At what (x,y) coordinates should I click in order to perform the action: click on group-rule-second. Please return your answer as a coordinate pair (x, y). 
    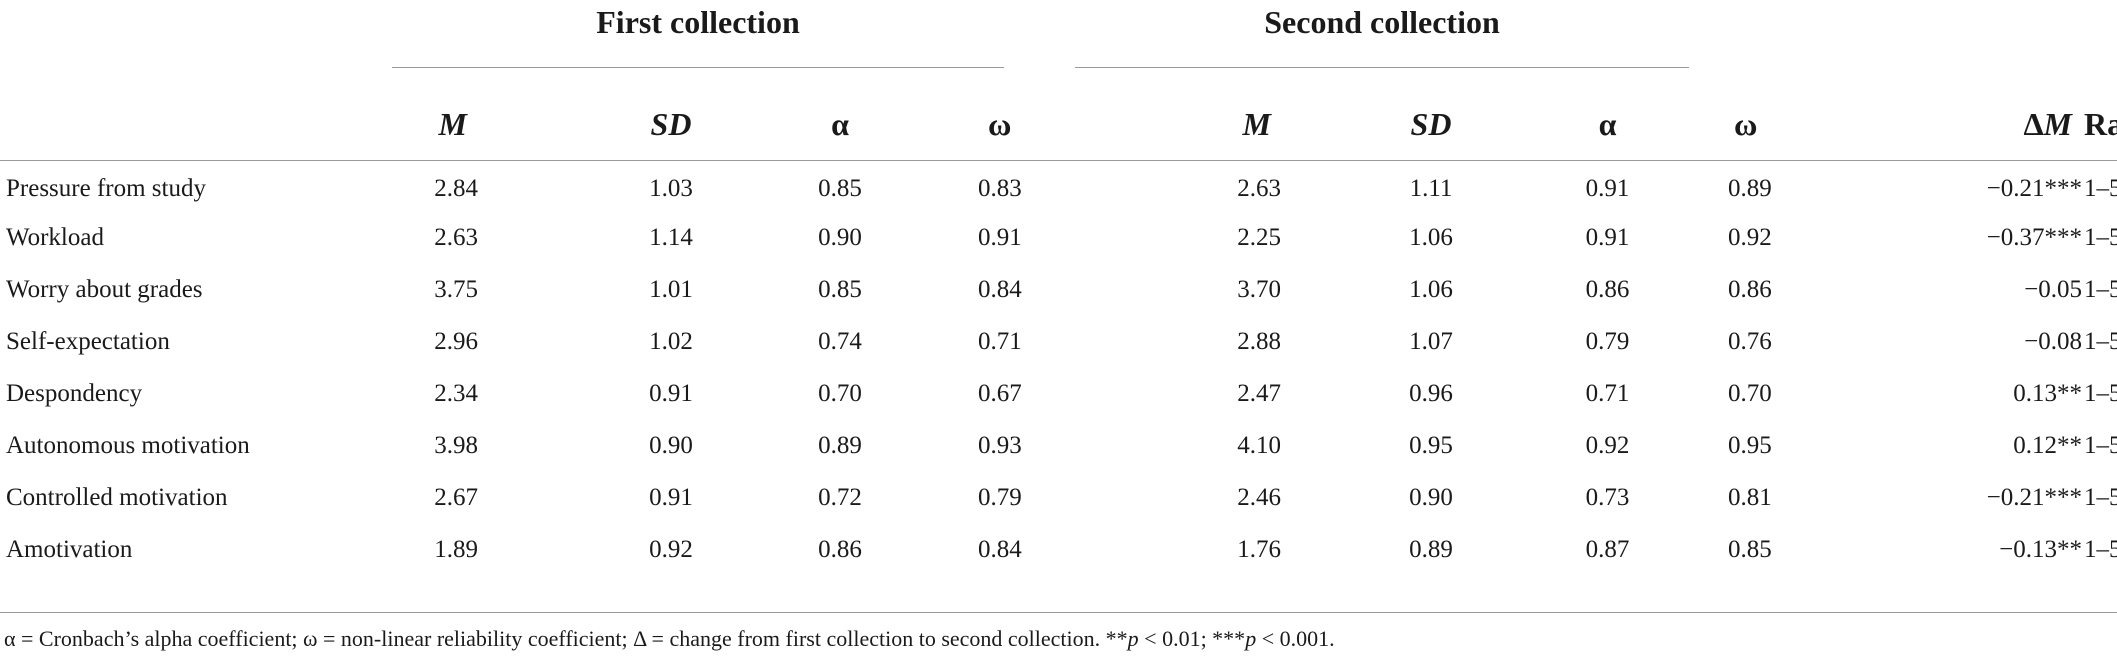
    Looking at the image, I should click on (1382, 67).